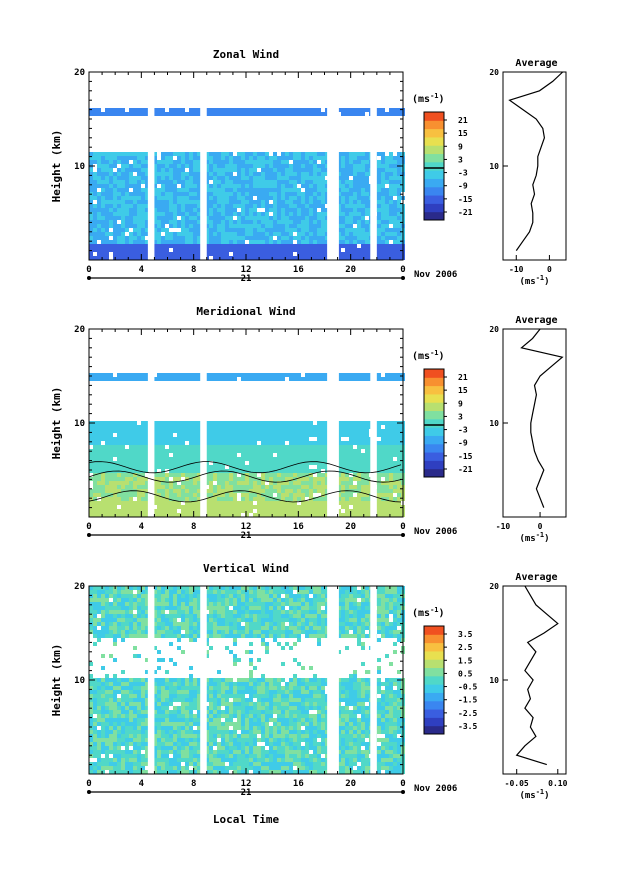 Image resolution: width=624 pixels, height=877 pixels. Describe the element at coordinates (460, 159) in the screenshot. I see `colorbar-tick: 3` at that location.